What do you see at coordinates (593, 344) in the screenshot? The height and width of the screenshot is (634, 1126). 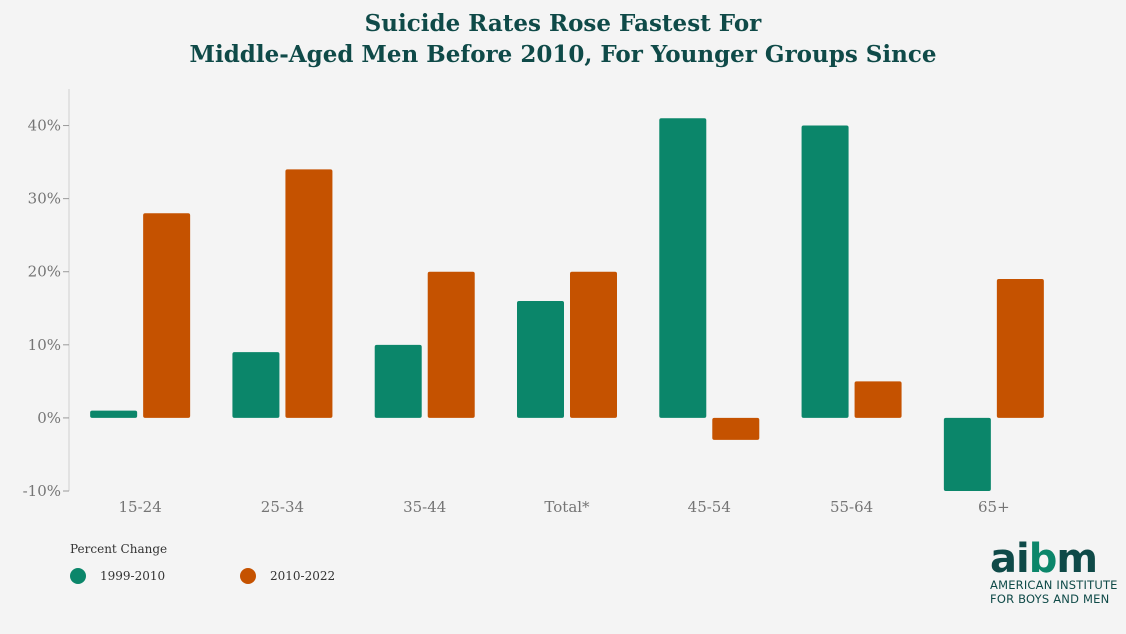 I see `bar-2010-2022-Total*` at bounding box center [593, 344].